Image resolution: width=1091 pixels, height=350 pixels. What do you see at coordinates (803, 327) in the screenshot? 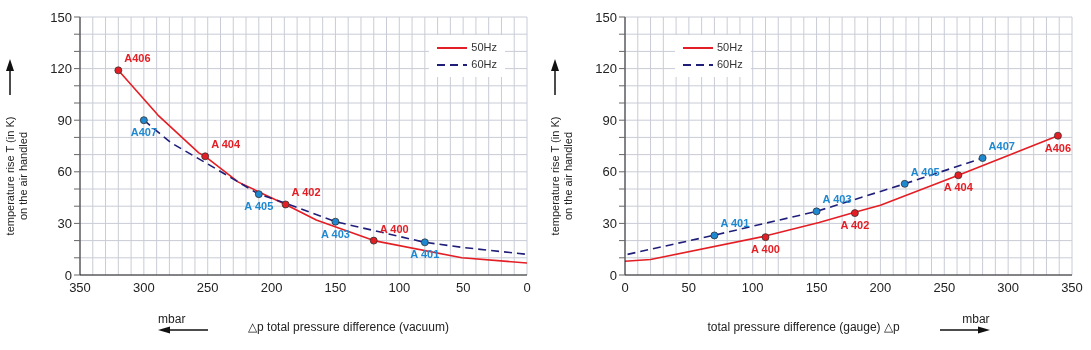
I see `x-axis-title: total pressure difference (gauge) △p` at bounding box center [803, 327].